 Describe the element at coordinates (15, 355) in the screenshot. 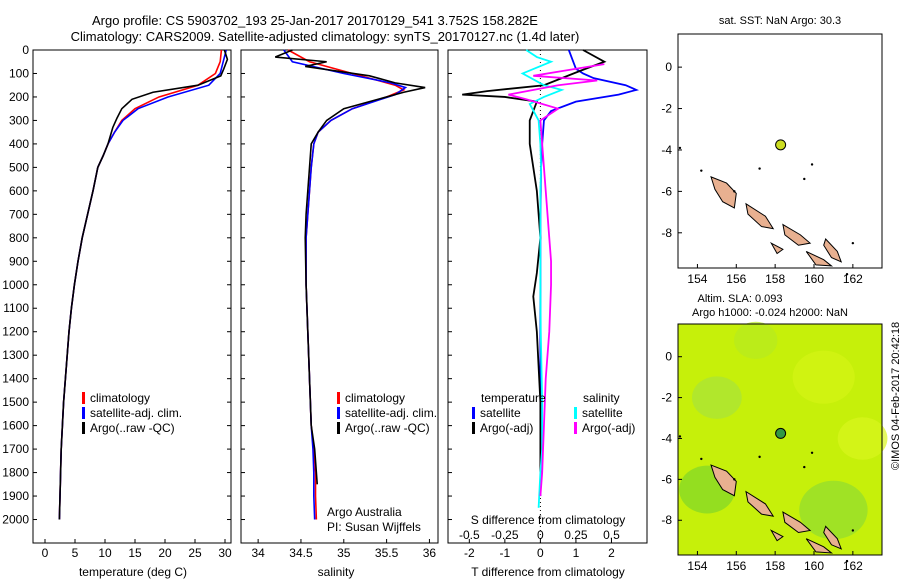

I see `y-tick-label: 1300` at that location.